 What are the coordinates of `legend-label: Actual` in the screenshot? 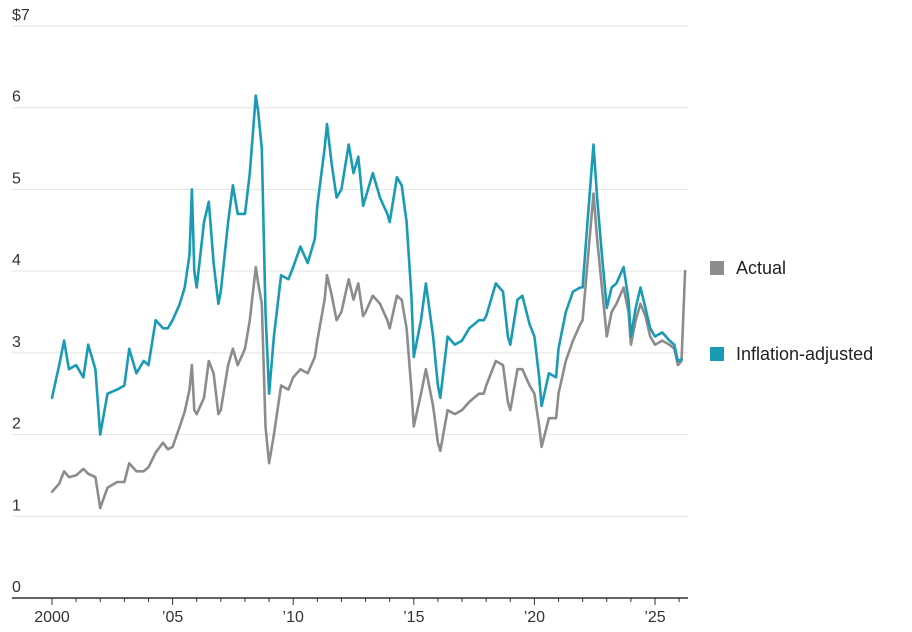 It's located at (761, 268).